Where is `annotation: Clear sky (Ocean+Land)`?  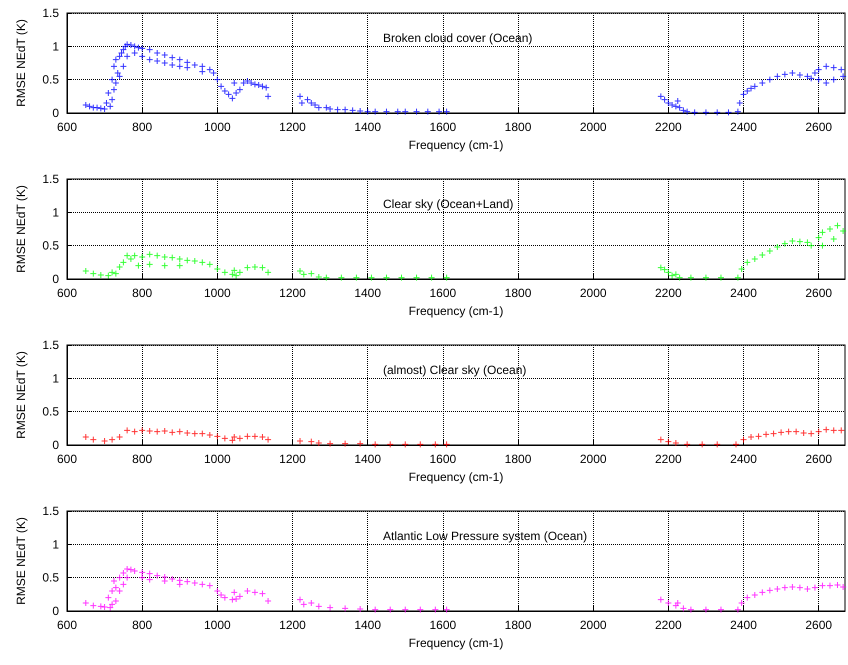 annotation: Clear sky (Ocean+Land) is located at coordinates (448, 204).